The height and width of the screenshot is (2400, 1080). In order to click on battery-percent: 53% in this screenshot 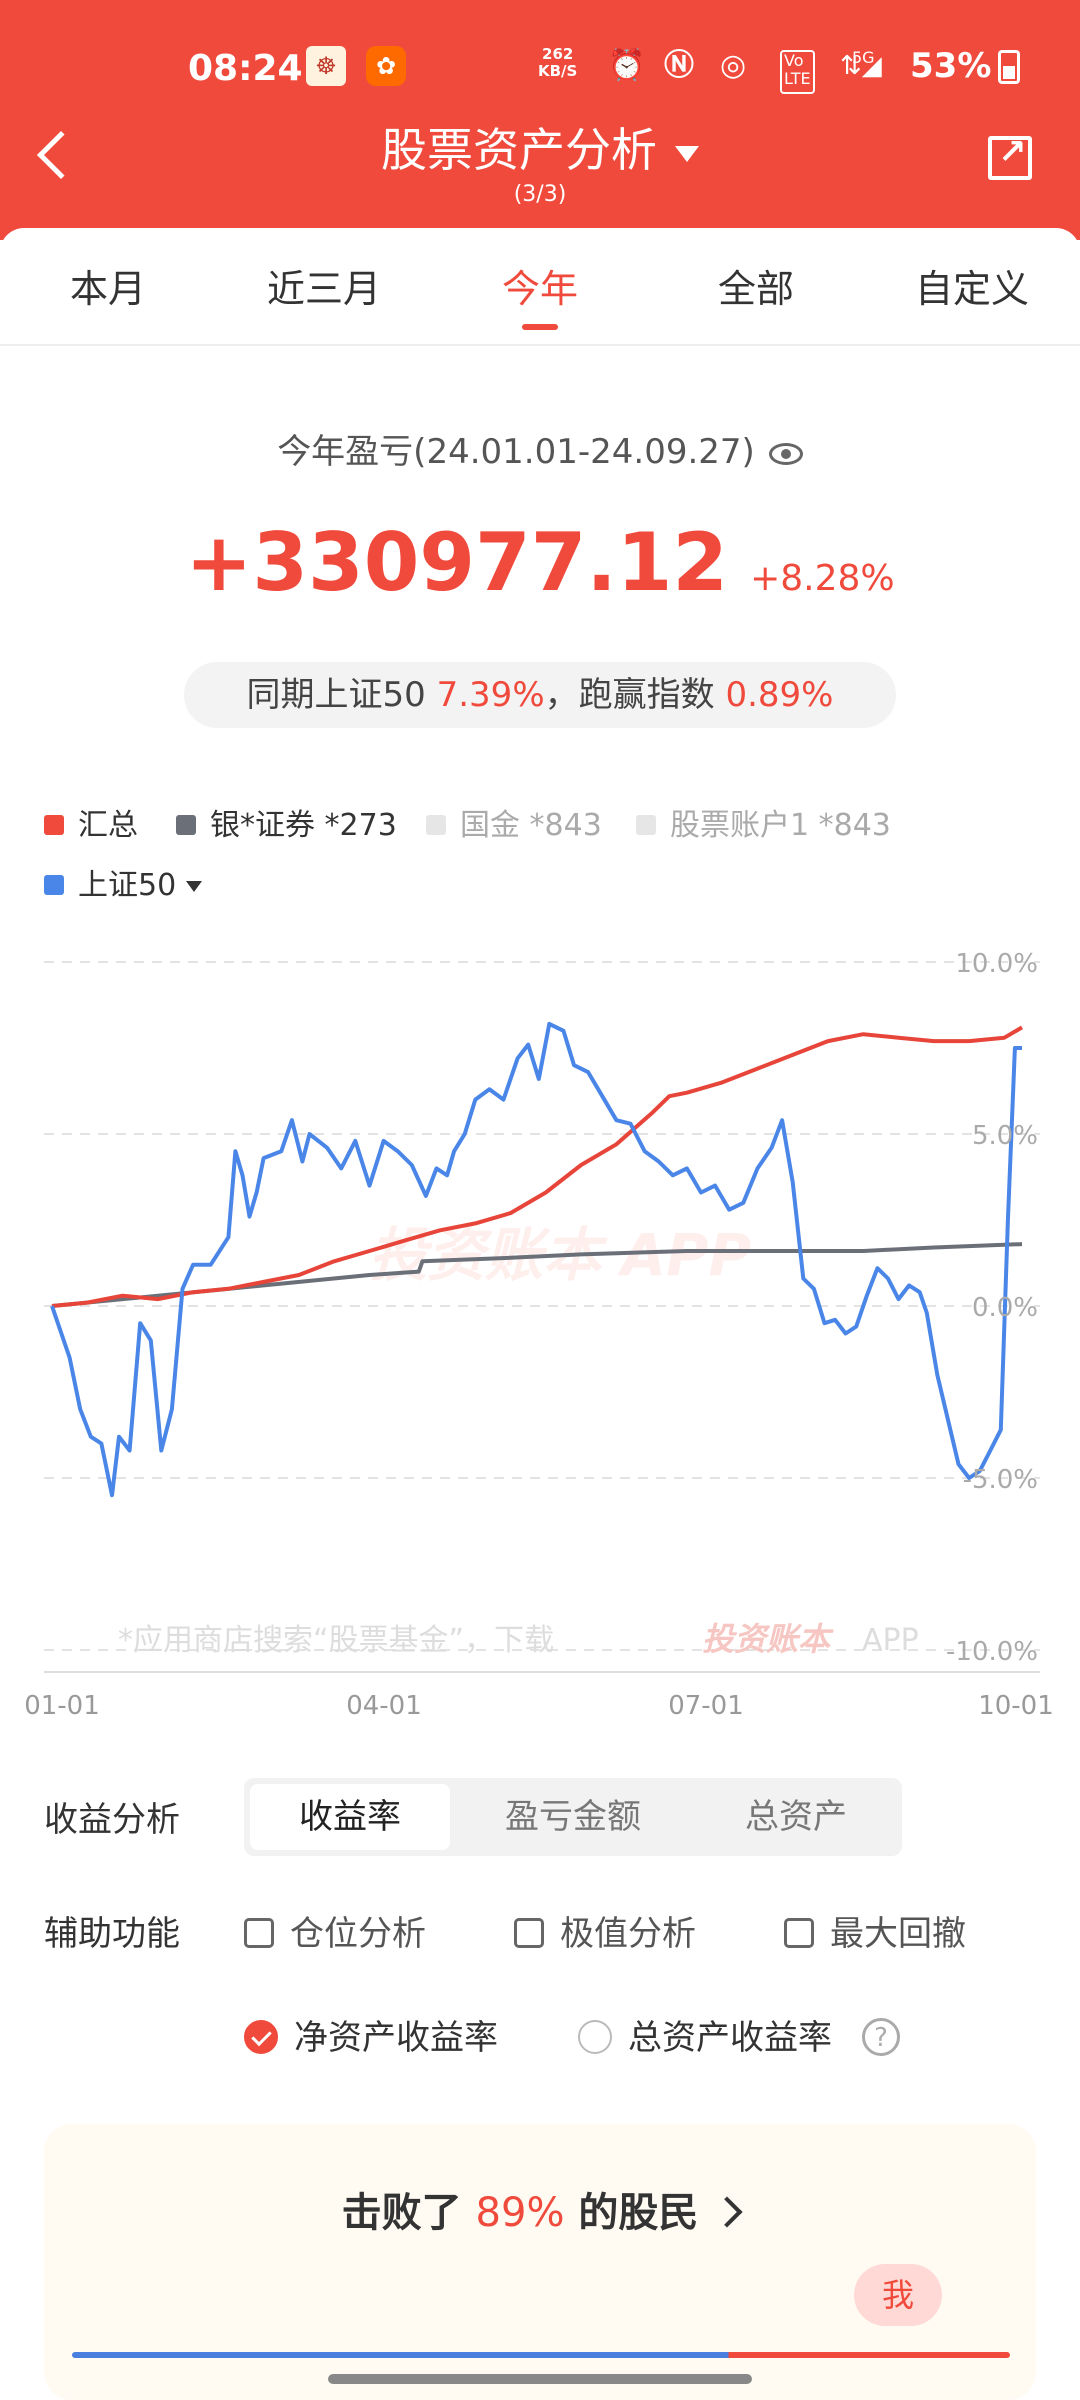, I will do `click(951, 66)`.